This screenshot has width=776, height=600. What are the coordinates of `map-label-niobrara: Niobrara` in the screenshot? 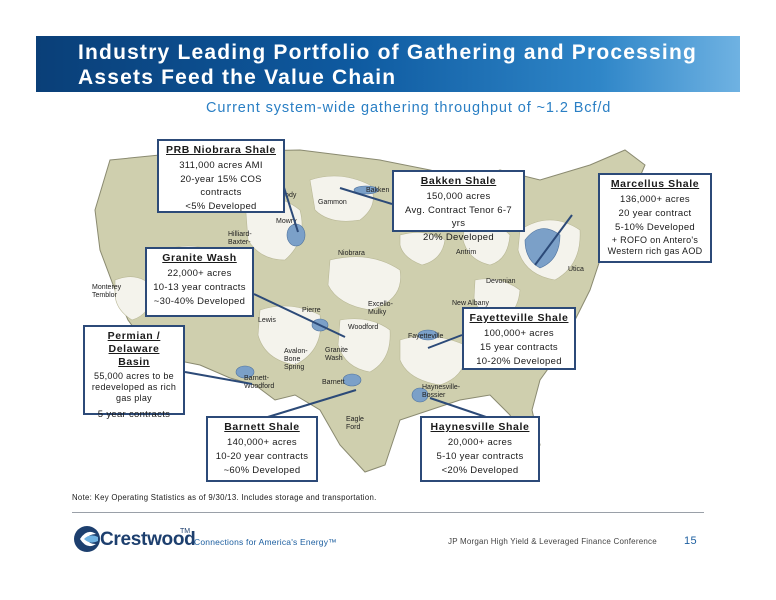 It's located at (351, 253).